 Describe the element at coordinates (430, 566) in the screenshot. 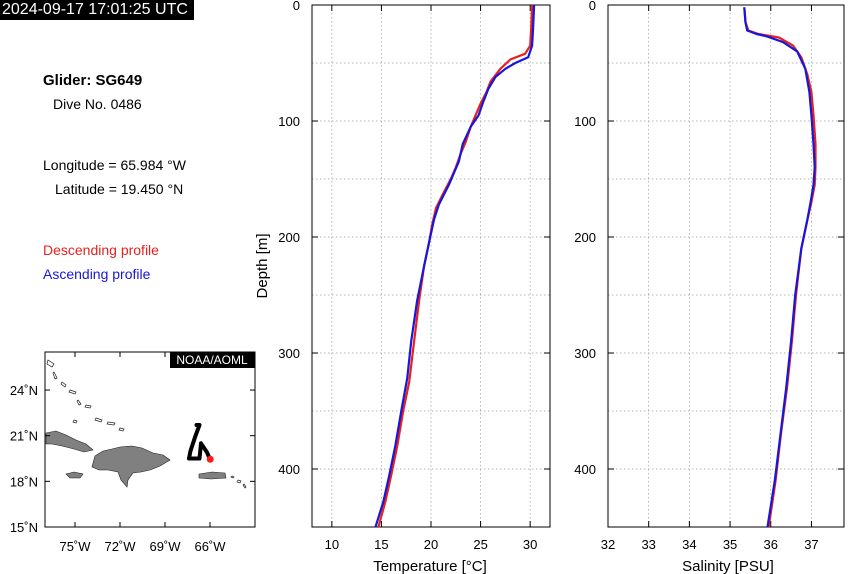

I see `temperature-x-axis-label: Temperature [°C]` at that location.